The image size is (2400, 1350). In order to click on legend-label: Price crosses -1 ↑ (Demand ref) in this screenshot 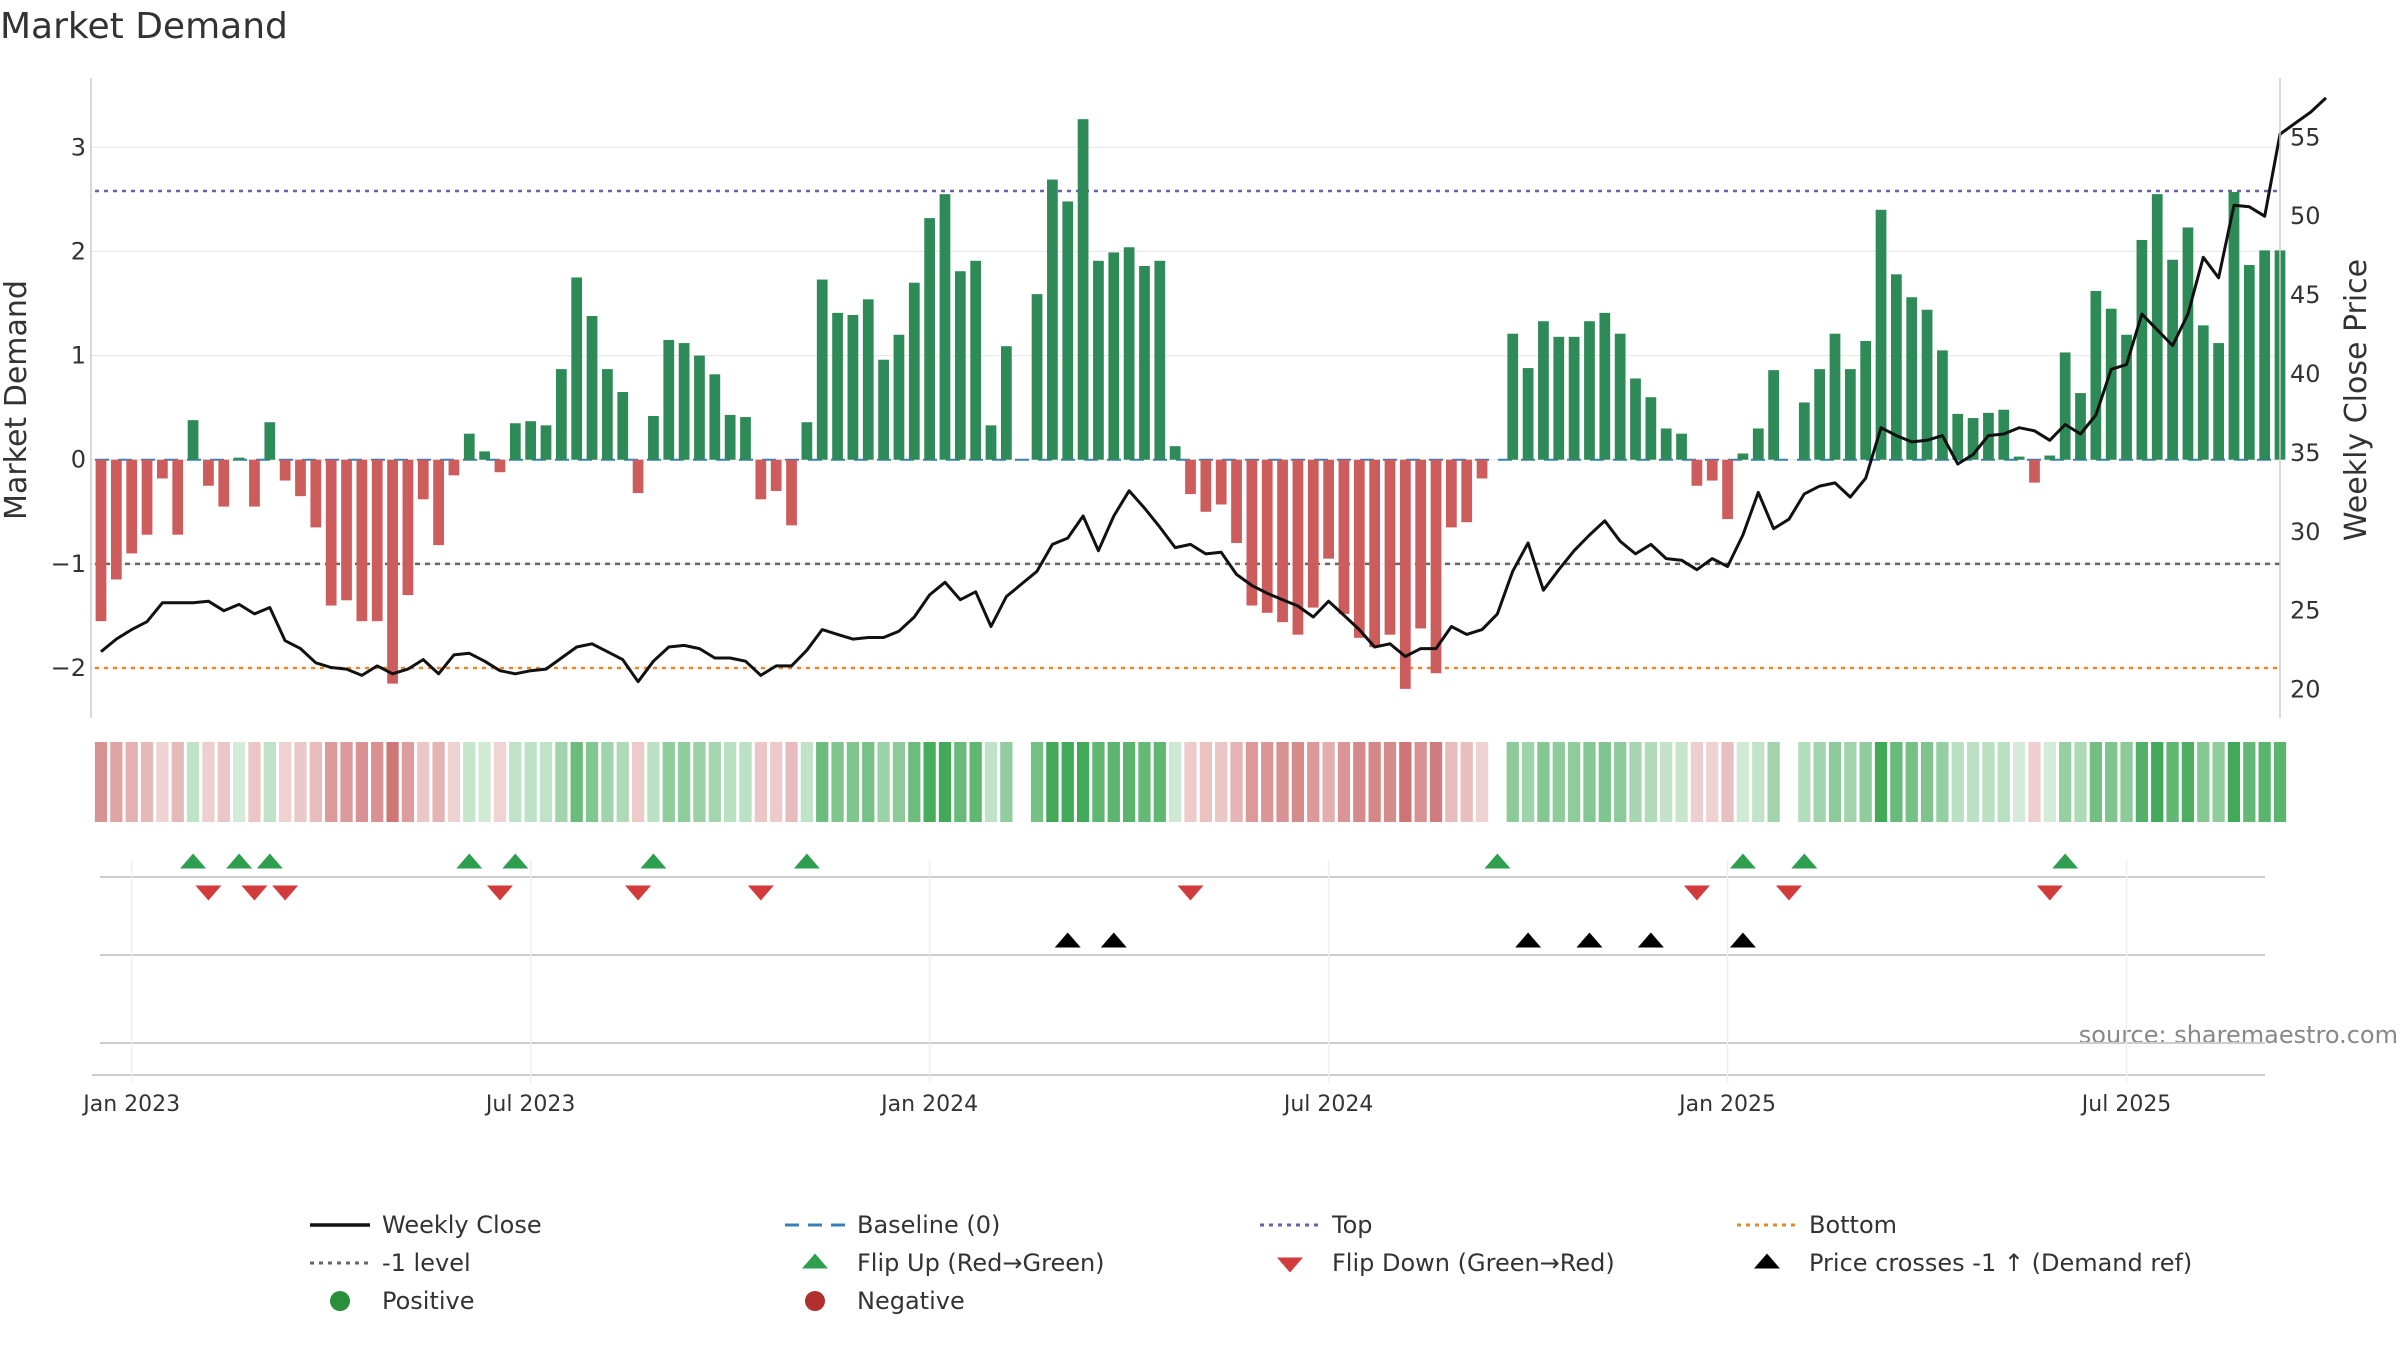, I will do `click(2000, 1263)`.